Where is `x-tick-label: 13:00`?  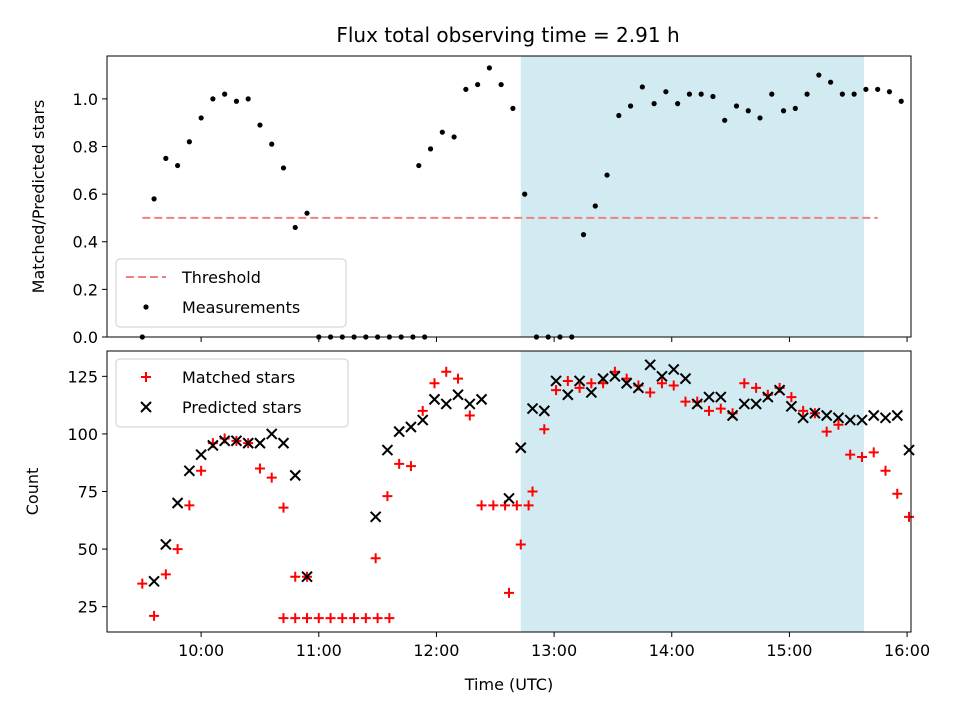 x-tick-label: 13:00 is located at coordinates (554, 650).